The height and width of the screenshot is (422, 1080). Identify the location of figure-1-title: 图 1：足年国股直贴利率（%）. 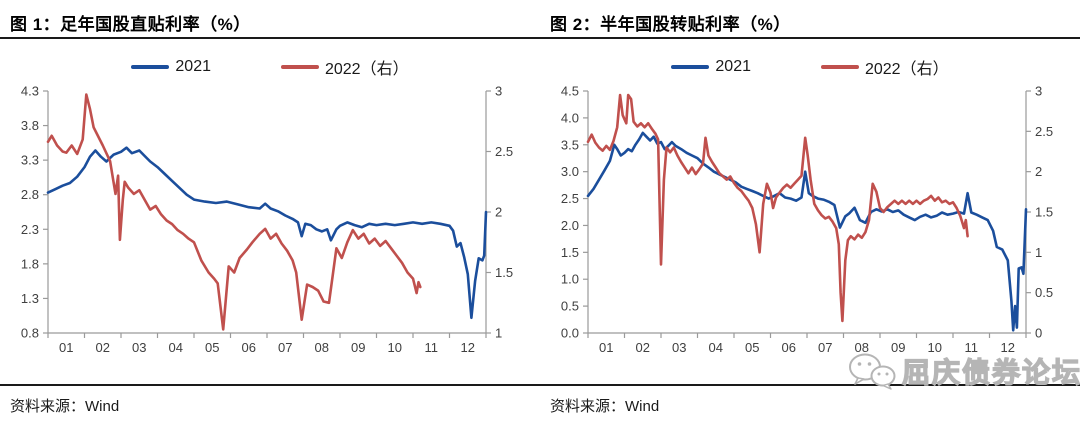
(270, 19).